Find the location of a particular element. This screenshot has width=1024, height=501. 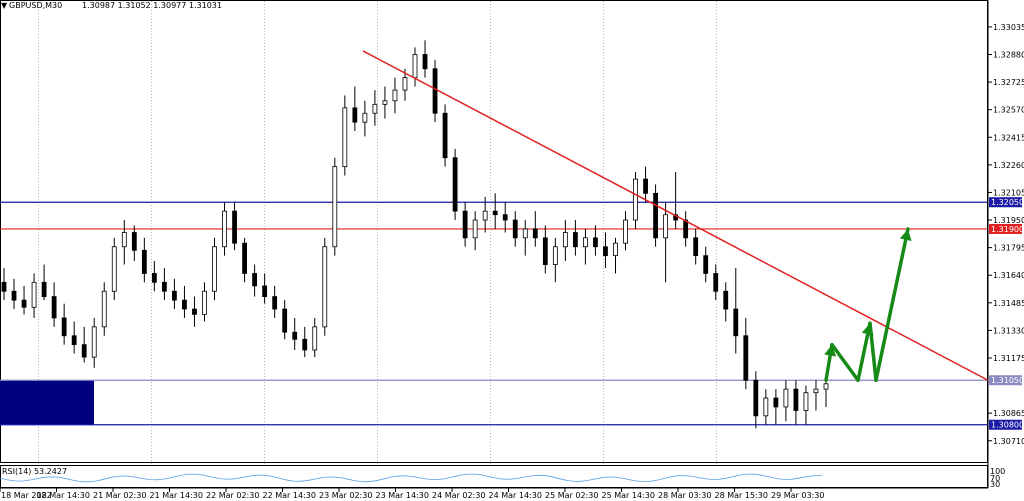

price-tick-label: 1.31175 is located at coordinates (1008, 358).